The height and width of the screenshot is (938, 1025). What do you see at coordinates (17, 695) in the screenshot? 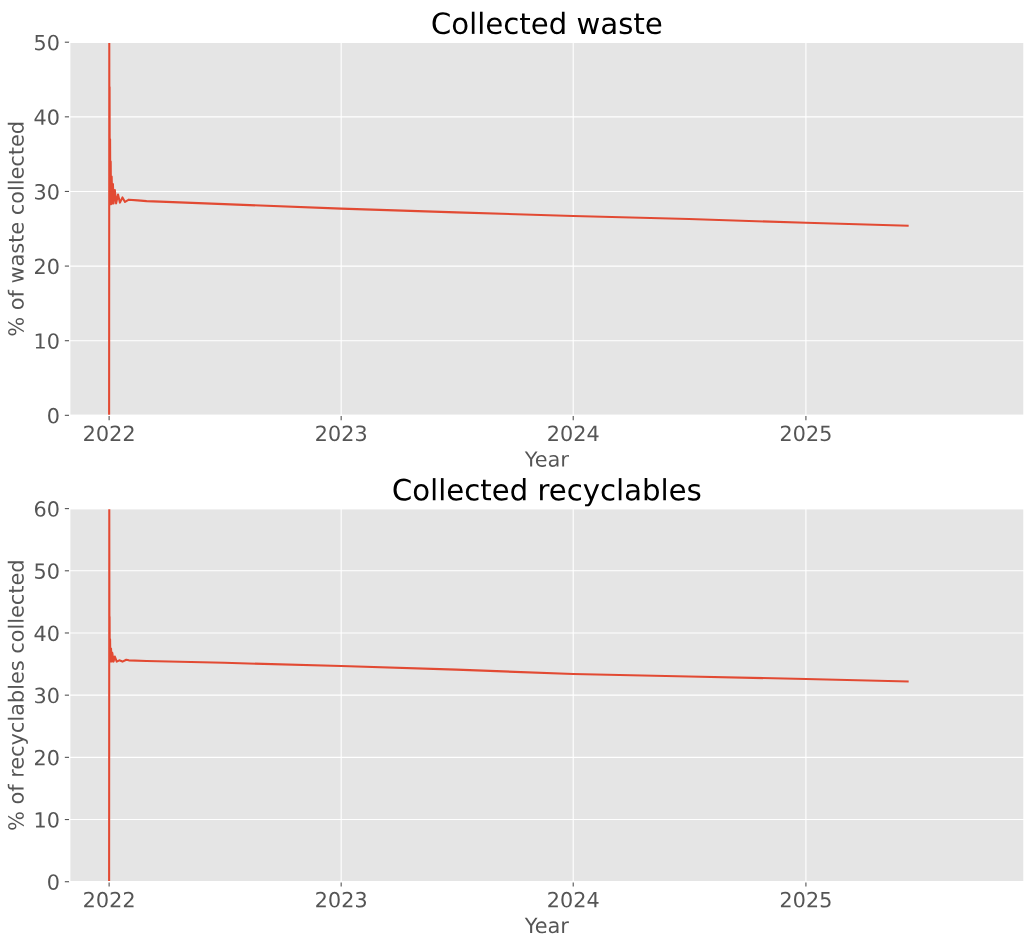
I see `y-axis-title: % of recyclables collected` at bounding box center [17, 695].